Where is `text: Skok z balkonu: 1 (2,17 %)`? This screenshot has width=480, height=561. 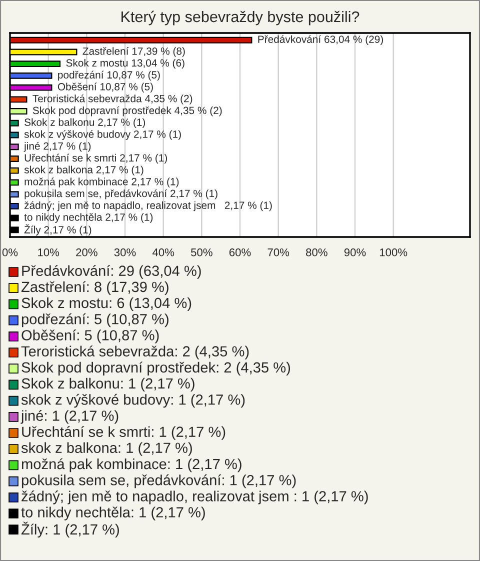
text: Skok z balkonu: 1 (2,17 %) is located at coordinates (108, 385).